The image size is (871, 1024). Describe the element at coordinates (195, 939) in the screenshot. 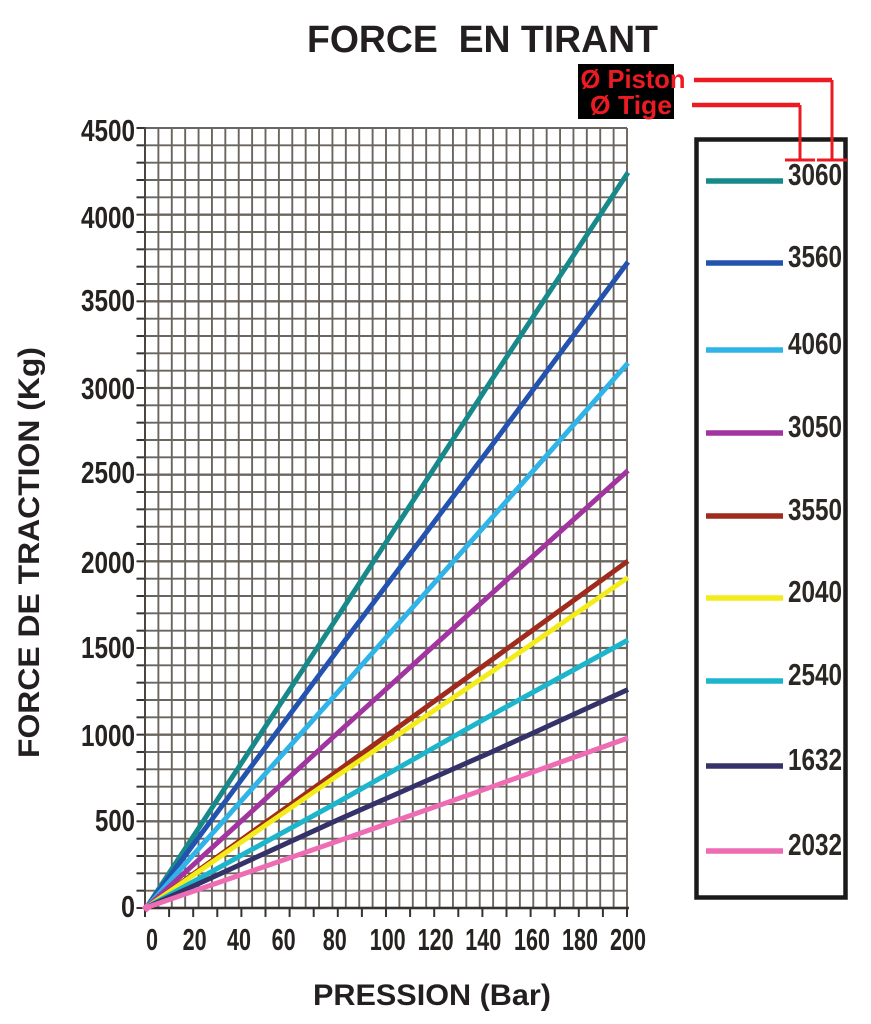

I see `svg-text: 20` at that location.